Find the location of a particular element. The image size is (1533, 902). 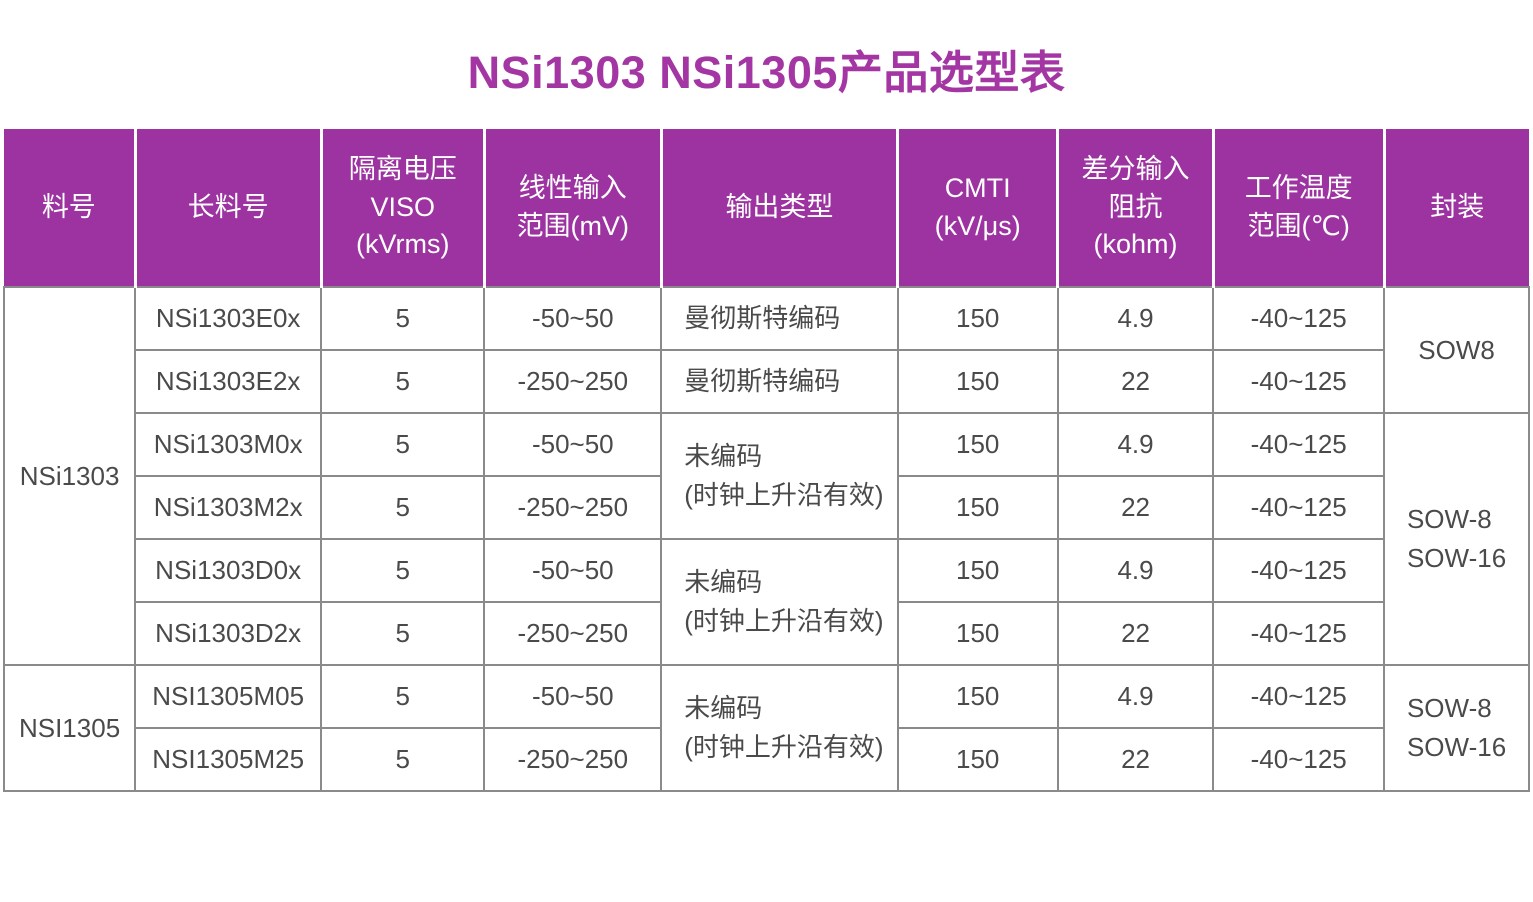

table-row: NSi1303M2x 5 -250~250 150 22 -40~125 is located at coordinates (766, 507).